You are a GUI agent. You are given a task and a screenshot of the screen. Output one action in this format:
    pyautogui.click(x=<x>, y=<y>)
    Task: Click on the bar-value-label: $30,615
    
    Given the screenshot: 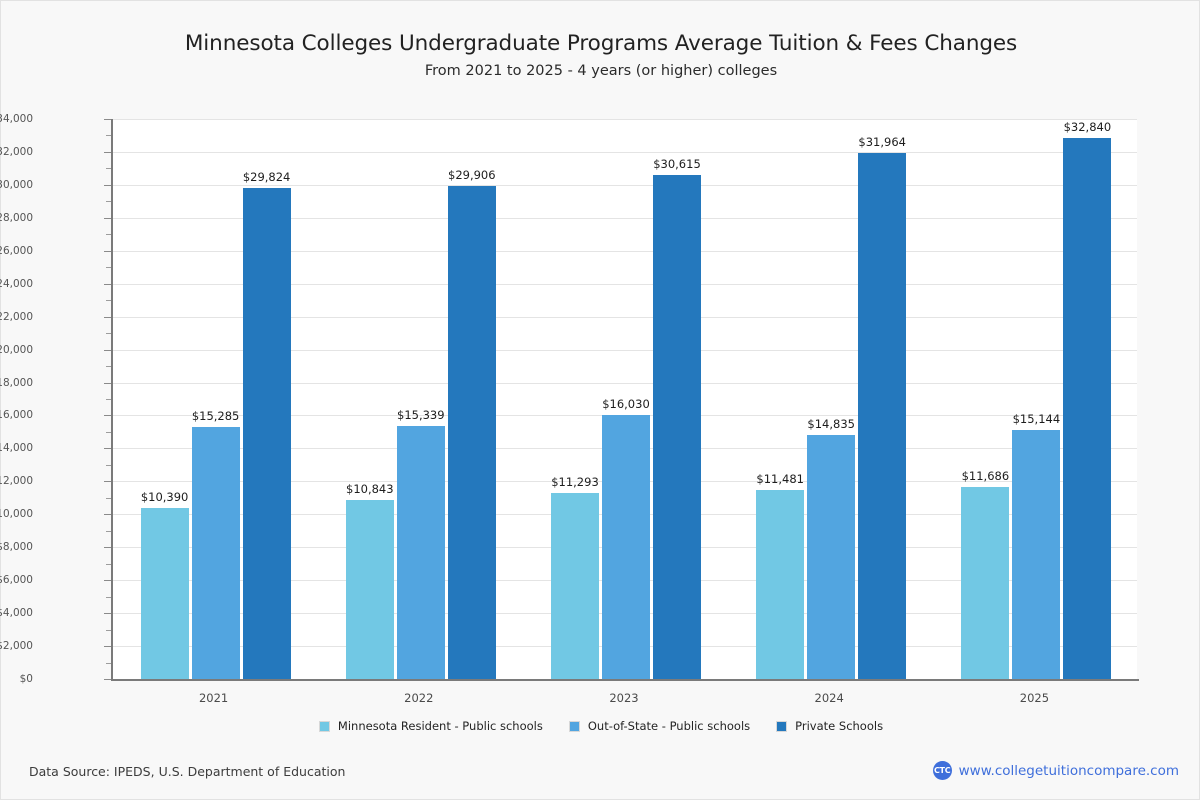 What is the action you would take?
    pyautogui.click(x=677, y=163)
    